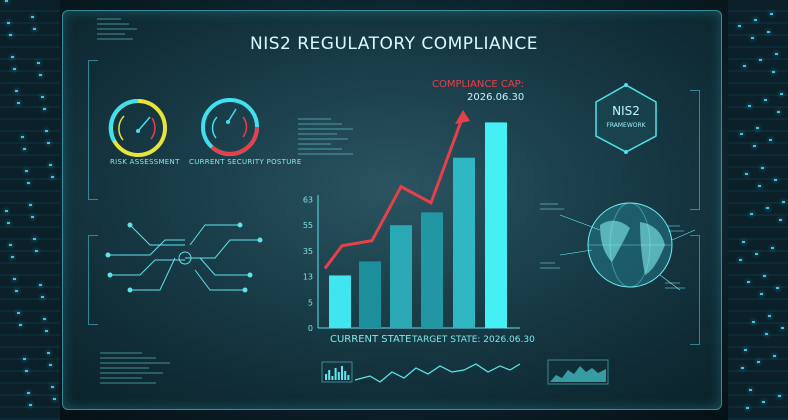  I want to click on mini-line-chart, so click(437, 373).